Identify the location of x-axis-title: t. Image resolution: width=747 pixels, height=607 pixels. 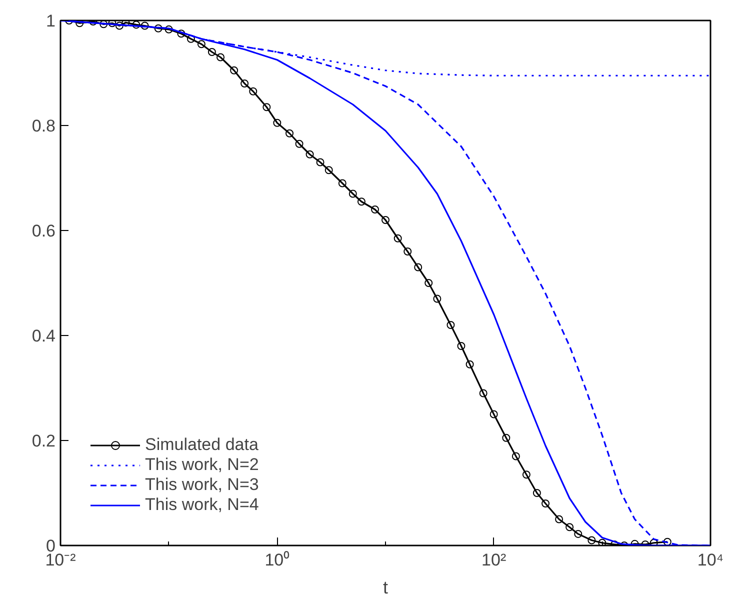
(385, 588).